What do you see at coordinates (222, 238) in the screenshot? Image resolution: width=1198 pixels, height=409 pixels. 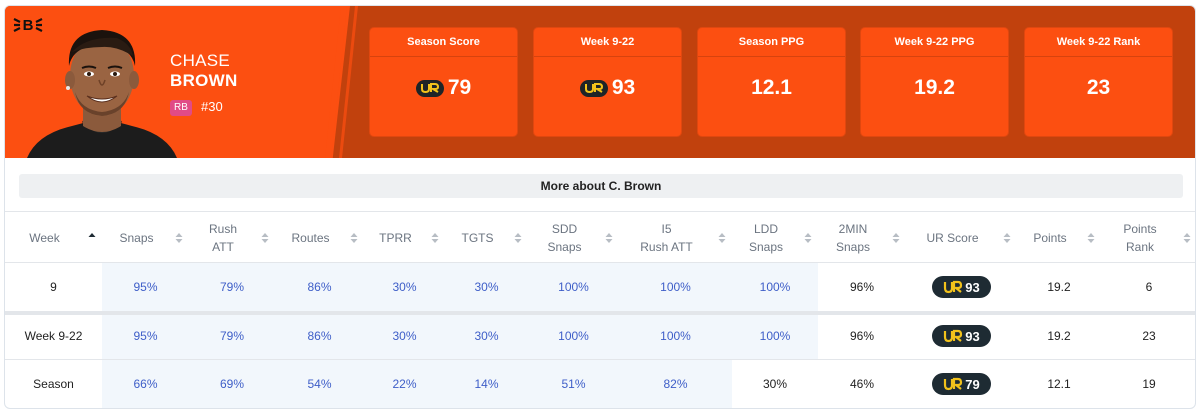 I see `column-header-label: Rush ATT` at bounding box center [222, 238].